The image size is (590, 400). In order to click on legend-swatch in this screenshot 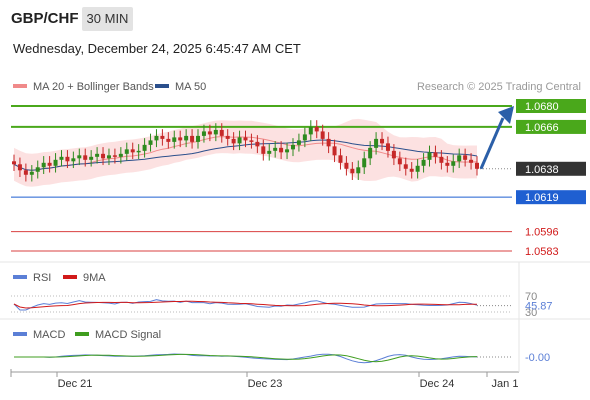, I will do `click(20, 86)`.